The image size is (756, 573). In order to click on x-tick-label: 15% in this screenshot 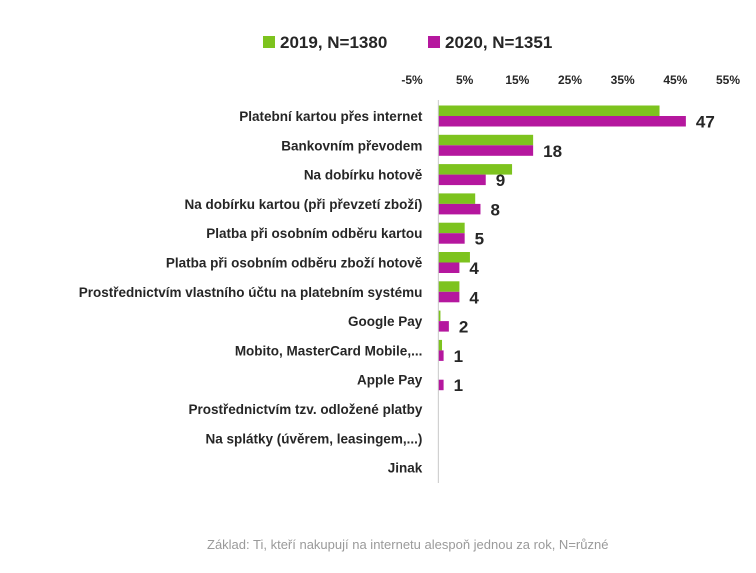, I will do `click(517, 80)`.